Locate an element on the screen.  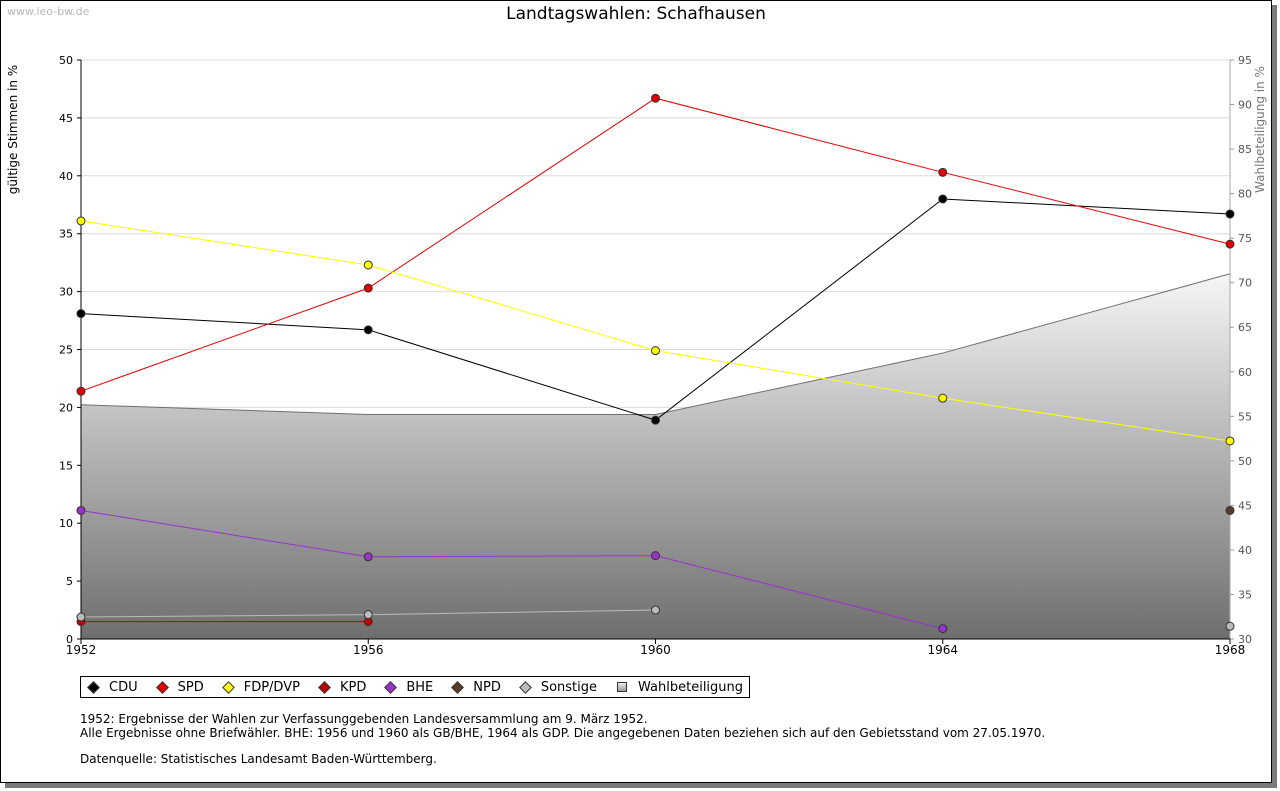
legend-item-cdu: CDU is located at coordinates (112, 687).